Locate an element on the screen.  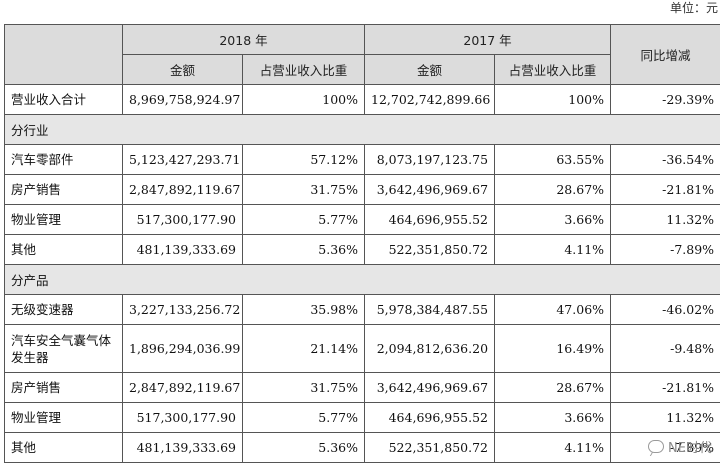
row-name: 汽车零部件 is located at coordinates (63, 159).